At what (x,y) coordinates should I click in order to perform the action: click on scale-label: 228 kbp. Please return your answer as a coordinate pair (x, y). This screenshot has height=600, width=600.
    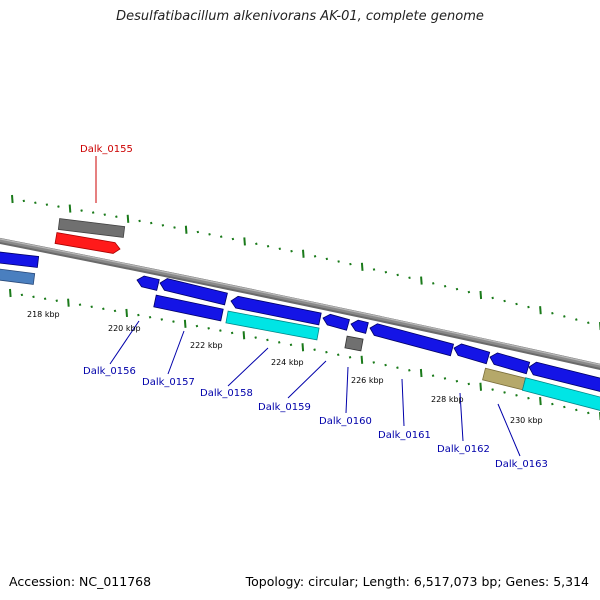
    Looking at the image, I should click on (447, 399).